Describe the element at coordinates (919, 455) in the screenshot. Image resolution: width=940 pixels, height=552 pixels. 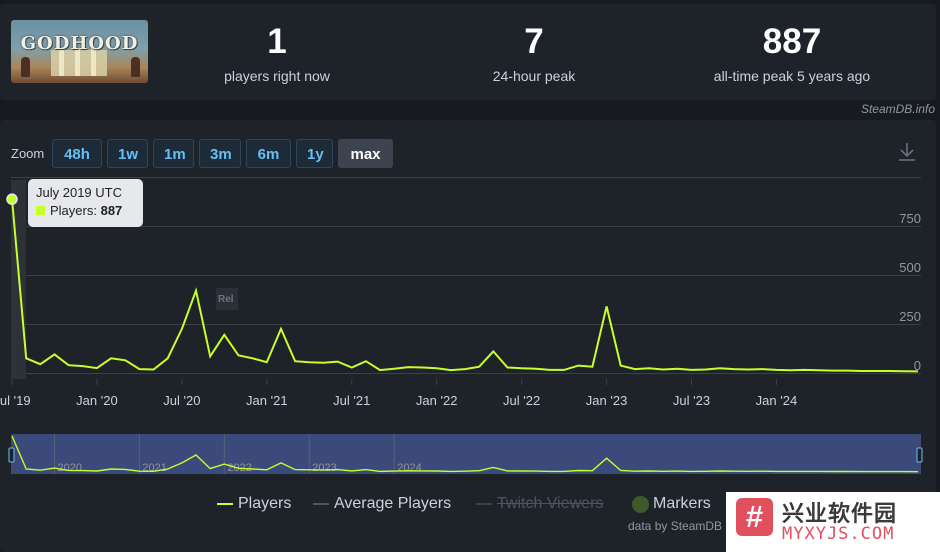
I see `navigator-right-handle` at that location.